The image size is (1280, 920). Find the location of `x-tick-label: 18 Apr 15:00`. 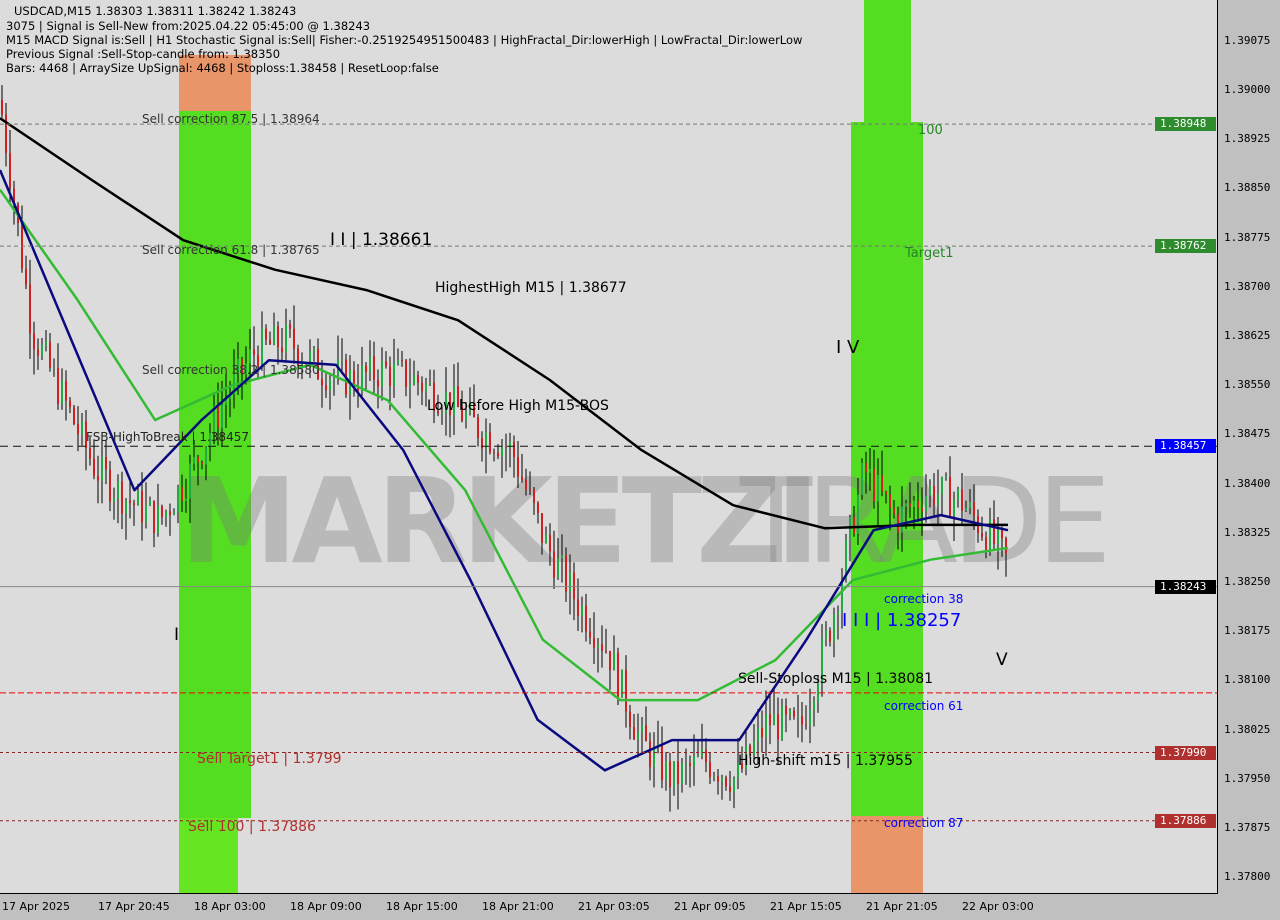

x-tick-label: 18 Apr 15:00 is located at coordinates (422, 906).